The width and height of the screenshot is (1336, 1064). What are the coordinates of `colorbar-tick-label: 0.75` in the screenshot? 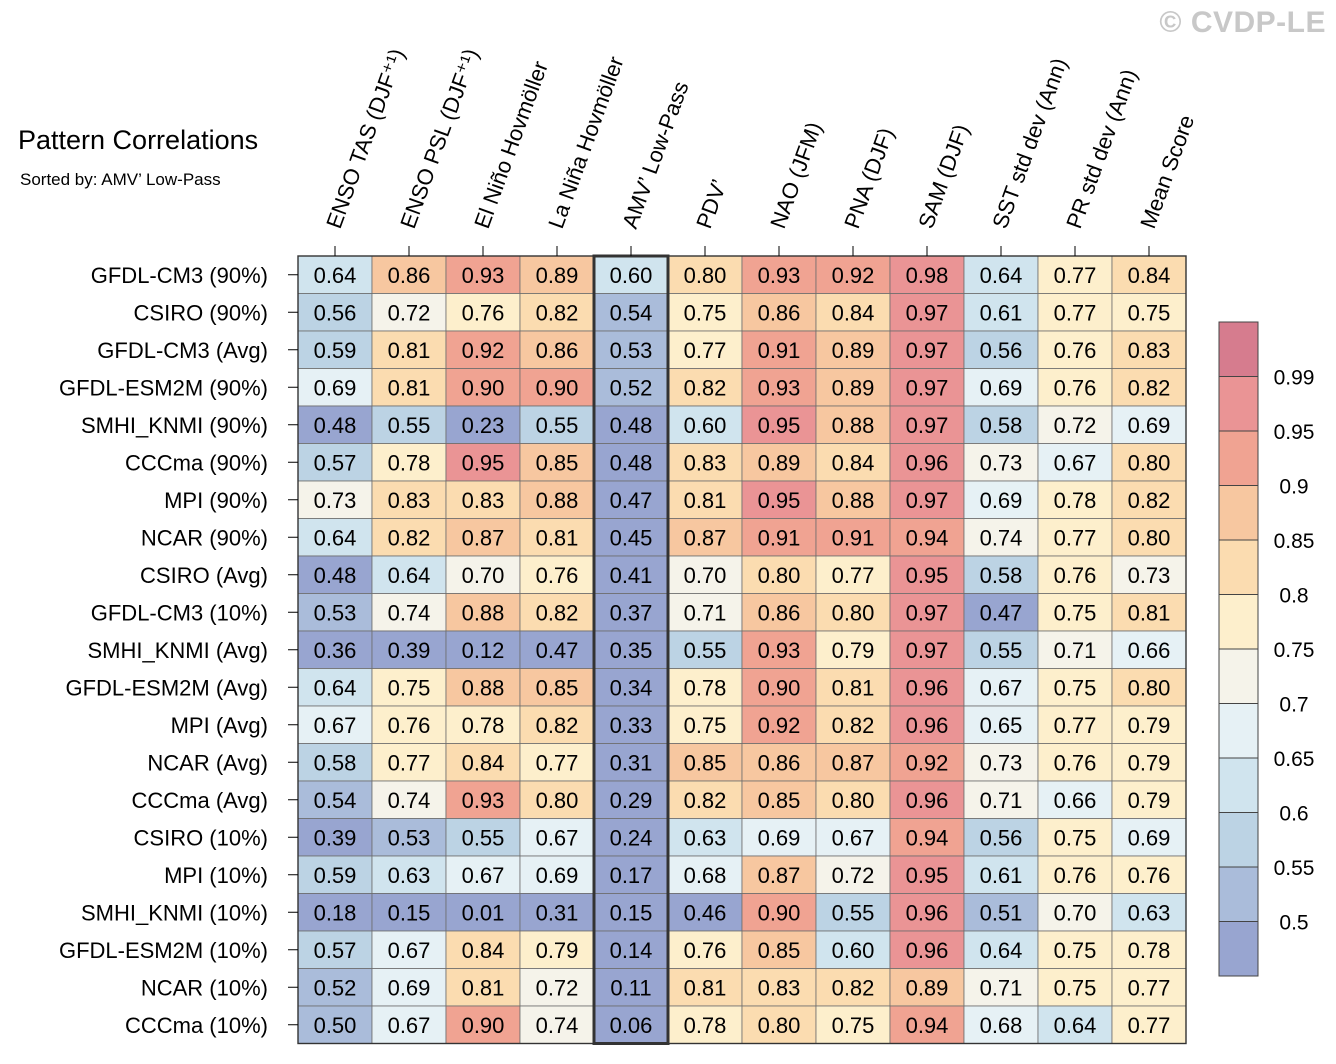 It's located at (1294, 650).